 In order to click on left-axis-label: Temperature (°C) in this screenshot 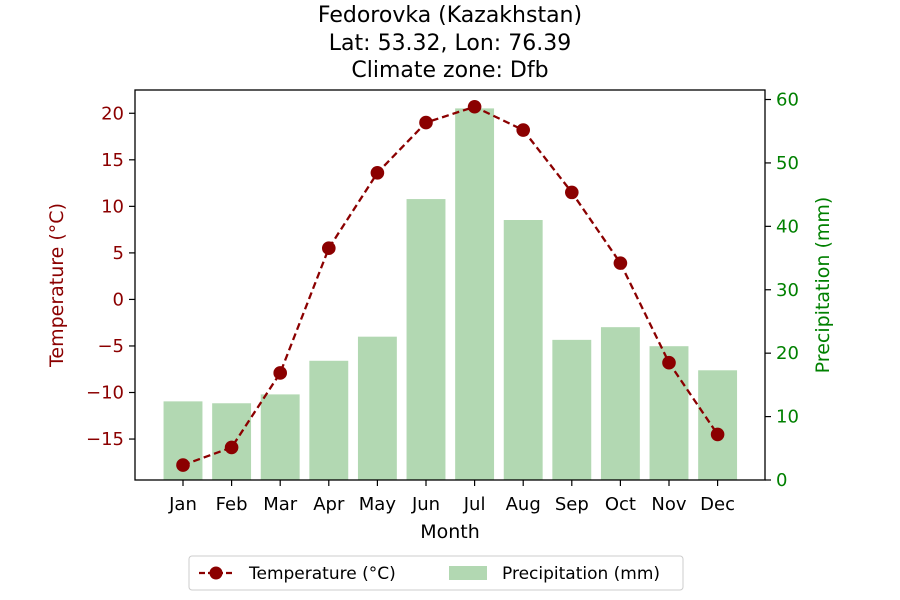, I will do `click(57, 285)`.